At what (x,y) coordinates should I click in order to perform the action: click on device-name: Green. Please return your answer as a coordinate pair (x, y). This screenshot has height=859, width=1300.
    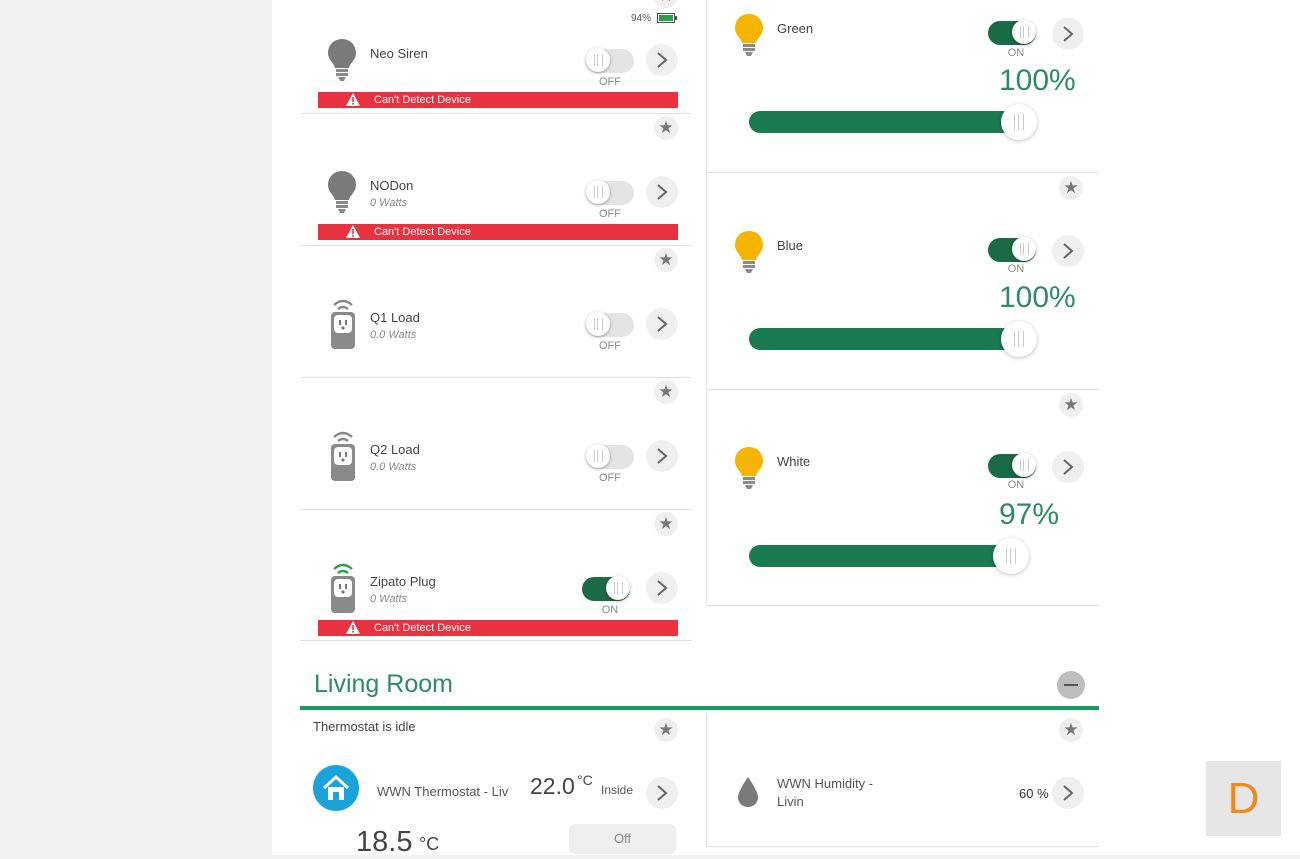
    Looking at the image, I should click on (795, 28).